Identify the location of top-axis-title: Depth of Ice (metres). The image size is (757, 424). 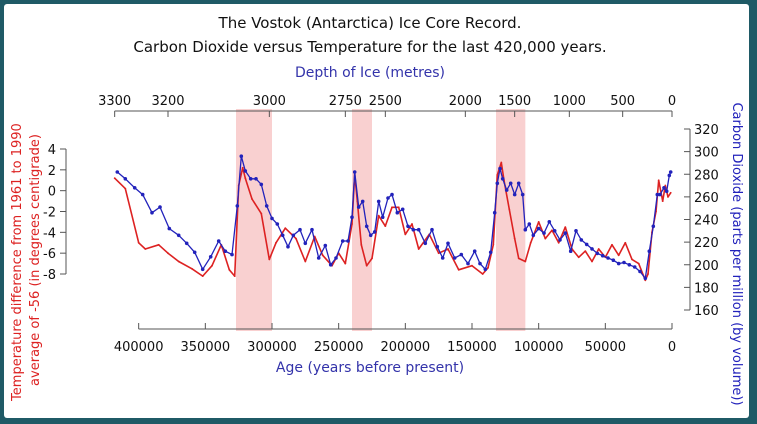
(370, 73).